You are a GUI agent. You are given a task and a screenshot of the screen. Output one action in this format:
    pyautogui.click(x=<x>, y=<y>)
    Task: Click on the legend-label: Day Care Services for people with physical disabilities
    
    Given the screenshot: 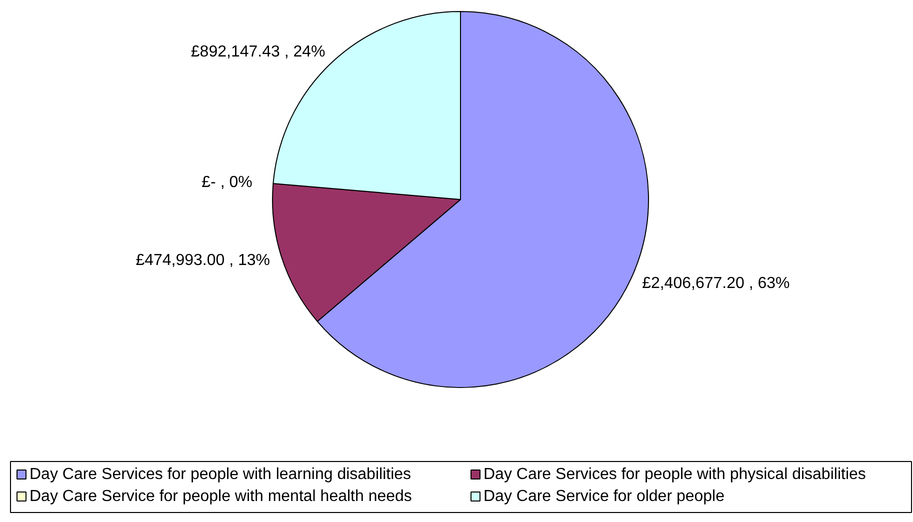 What is the action you would take?
    pyautogui.click(x=675, y=474)
    